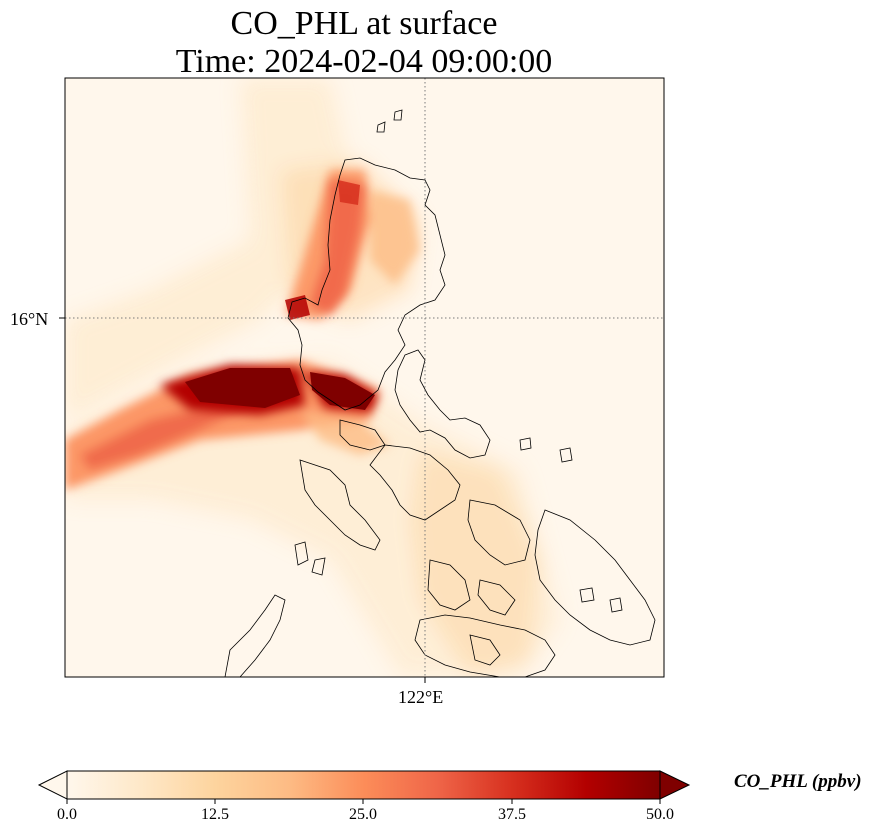  What do you see at coordinates (798, 781) in the screenshot?
I see `colorbar-label: CO_PHL (ppbv)` at bounding box center [798, 781].